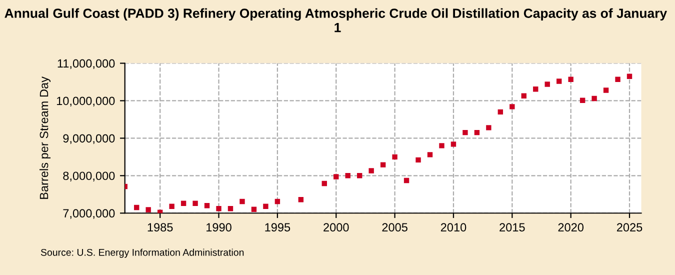 Image resolution: width=675 pixels, height=275 pixels. Describe the element at coordinates (219, 227) in the screenshot. I see `x-tick-label: 1990` at that location.